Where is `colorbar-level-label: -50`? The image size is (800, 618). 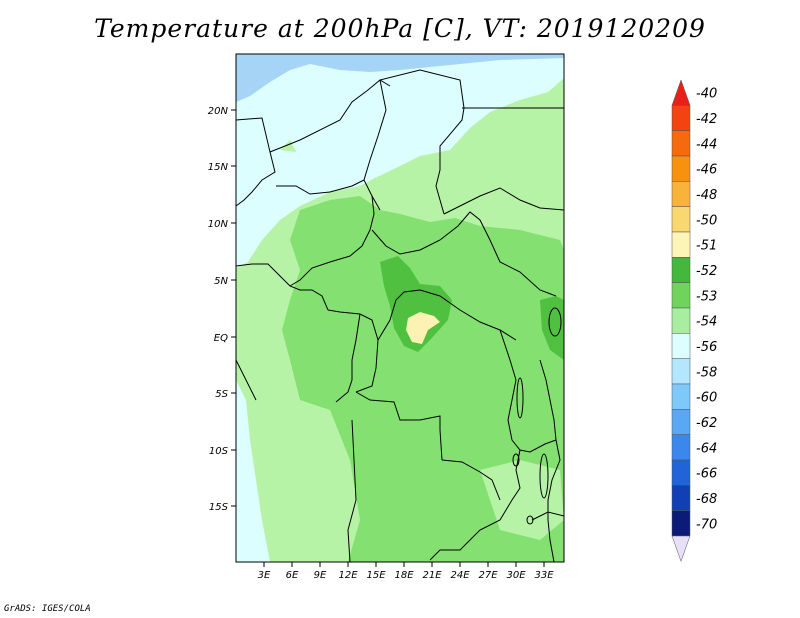 colorbar-level-label: -50 is located at coordinates (706, 220).